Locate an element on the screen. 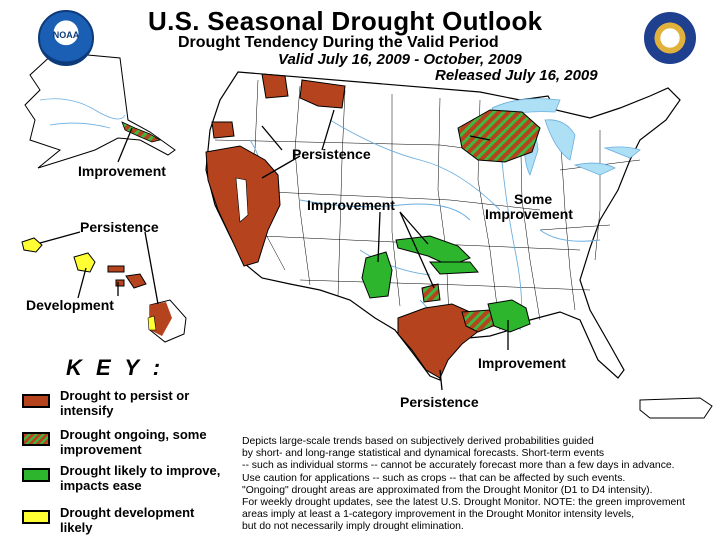 The width and height of the screenshot is (725, 541). puerto-rico is located at coordinates (676, 408).